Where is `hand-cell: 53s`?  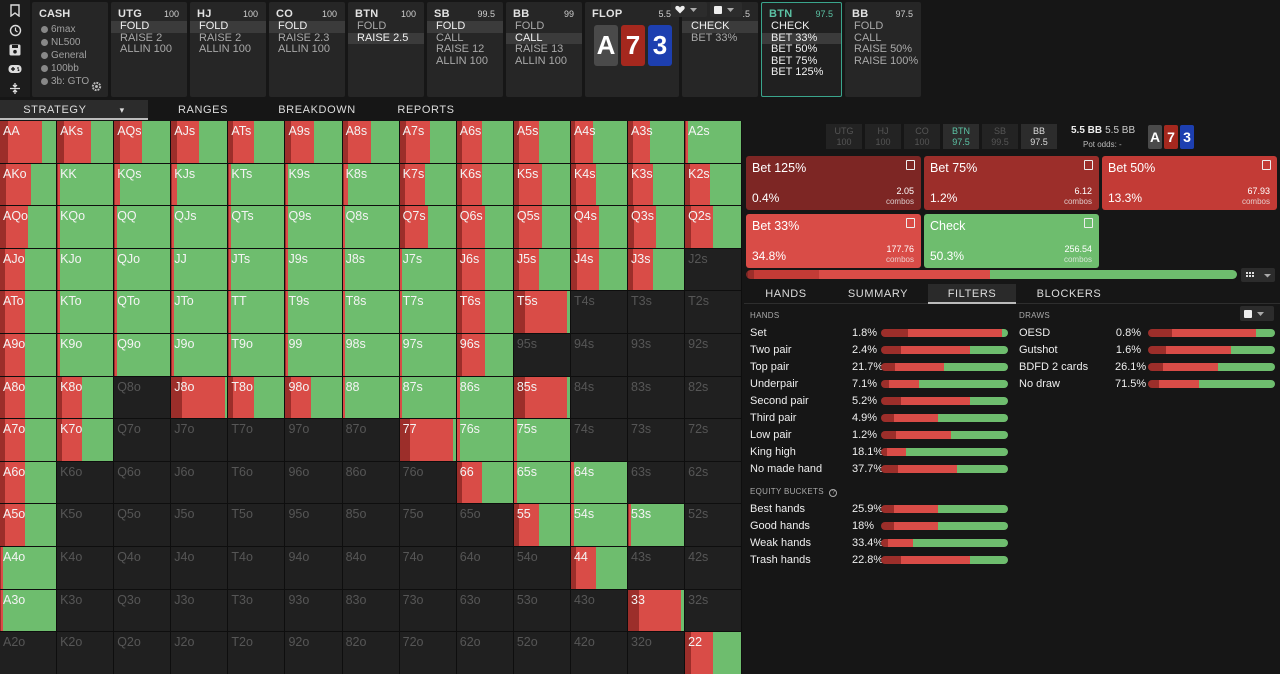
hand-cell: 53s is located at coordinates (657, 525).